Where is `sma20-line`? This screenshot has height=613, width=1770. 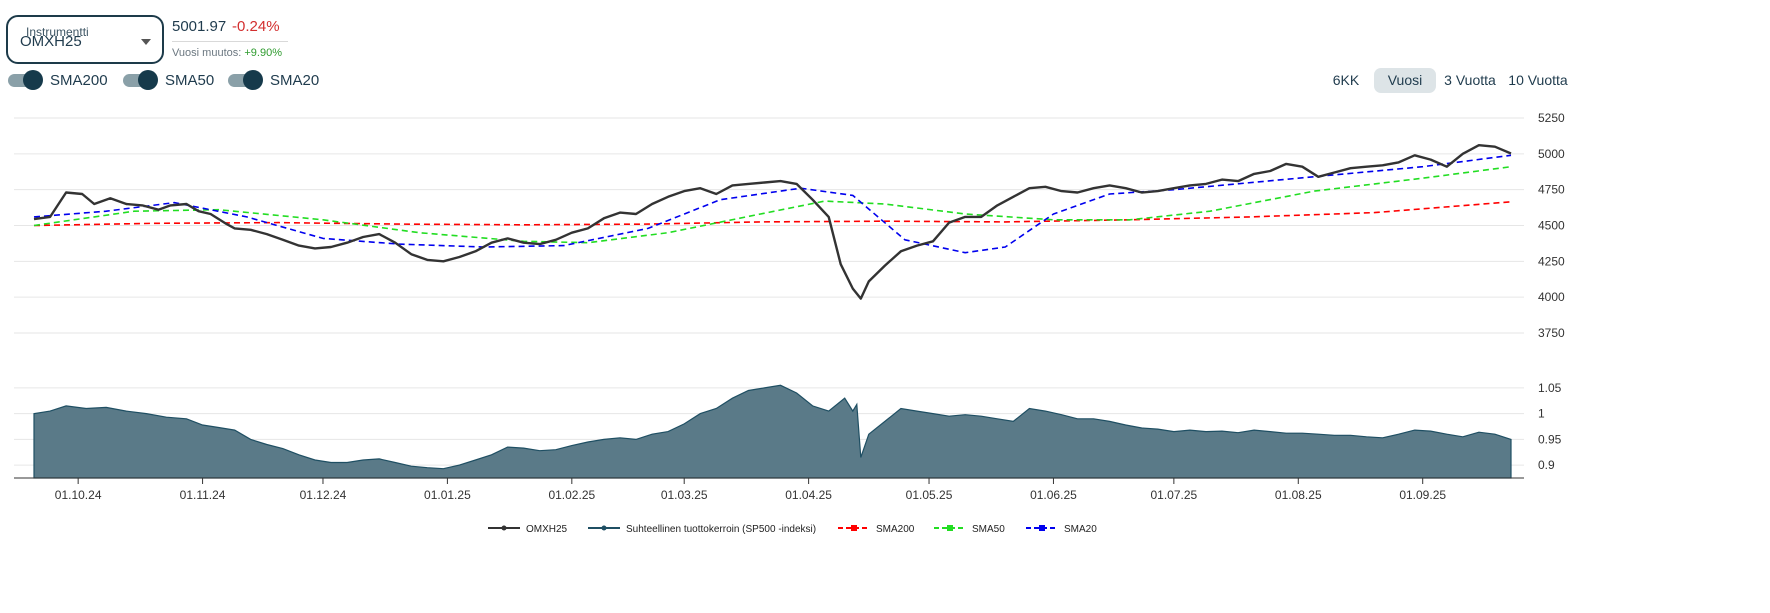 sma20-line is located at coordinates (772, 204).